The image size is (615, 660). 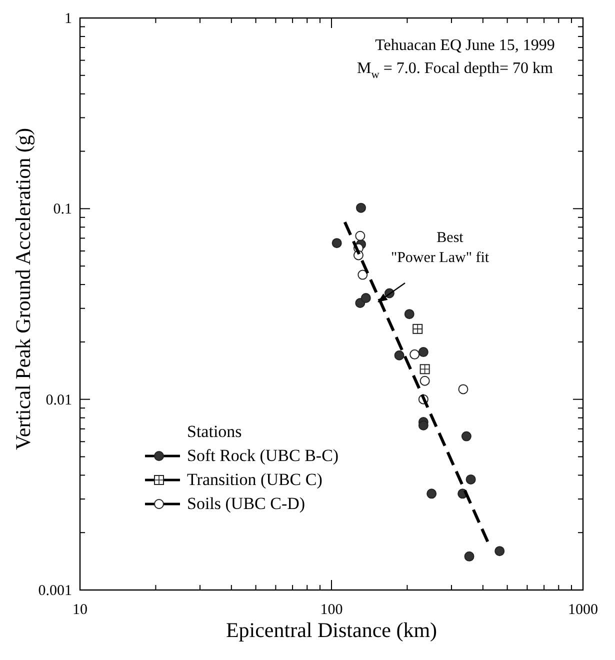 What do you see at coordinates (246, 503) in the screenshot?
I see `legend-label: Soils (UBC C-D)` at bounding box center [246, 503].